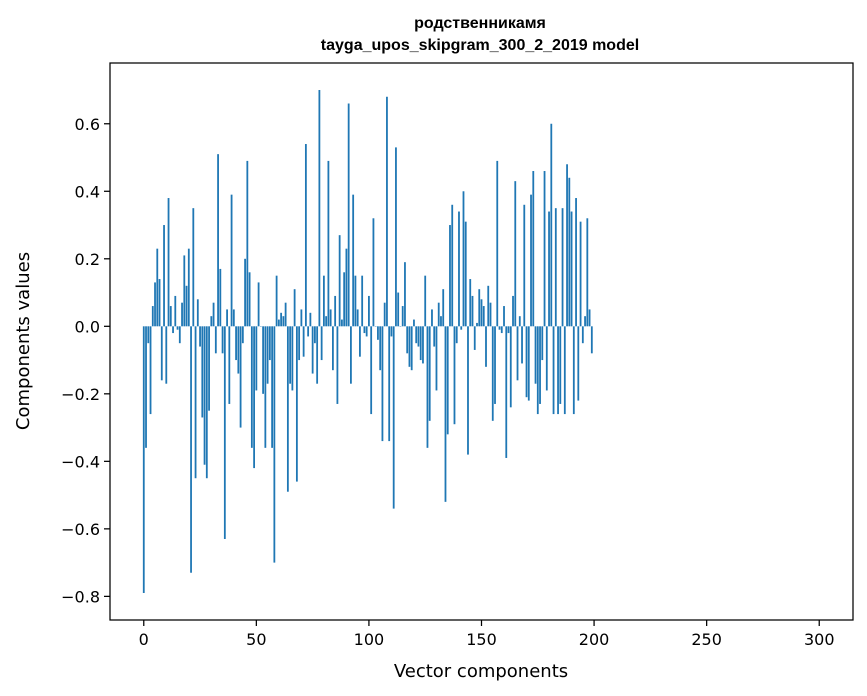  I want to click on y-axis-ticks: −0.8 −0.6 −0.4 −0.2 0.0 0.2 0.4 0.6, so click(85, 360).